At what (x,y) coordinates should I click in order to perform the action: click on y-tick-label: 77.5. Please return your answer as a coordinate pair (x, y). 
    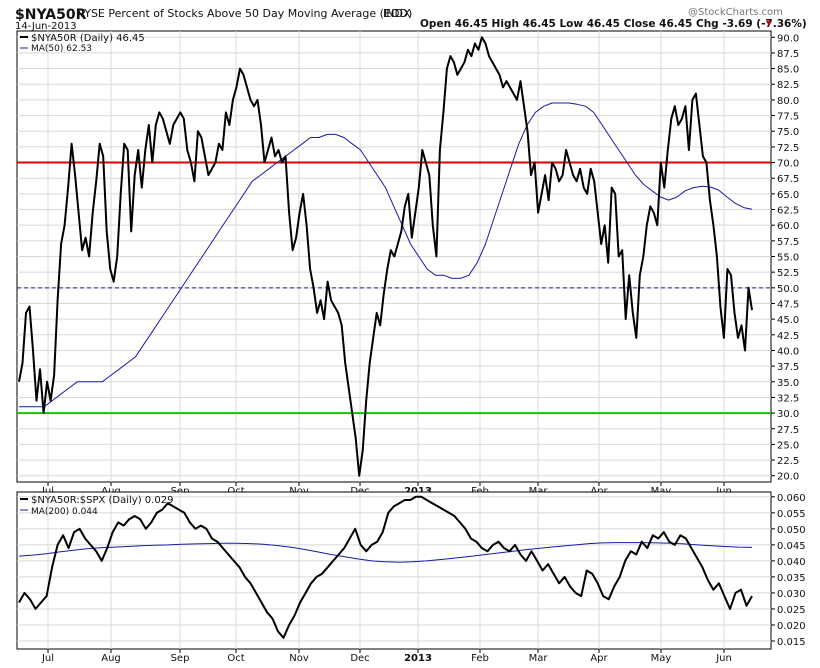
    Looking at the image, I should click on (788, 117).